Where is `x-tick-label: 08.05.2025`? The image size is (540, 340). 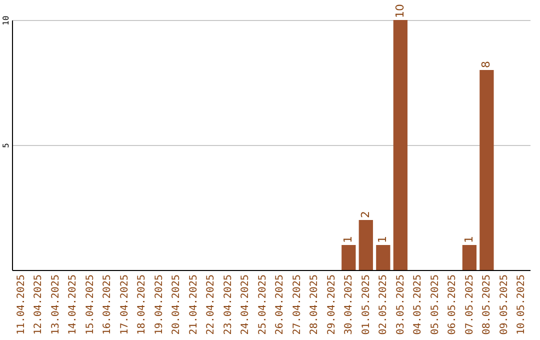
x-tick-label: 08.05.2025 is located at coordinates (487, 304).